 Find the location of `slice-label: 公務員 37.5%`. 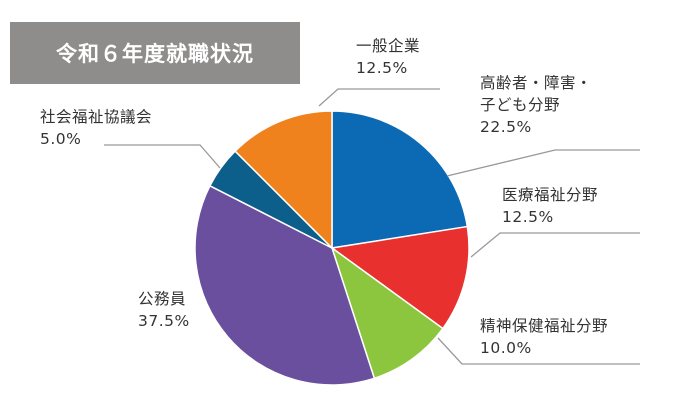

slice-label: 公務員 37.5% is located at coordinates (164, 310).